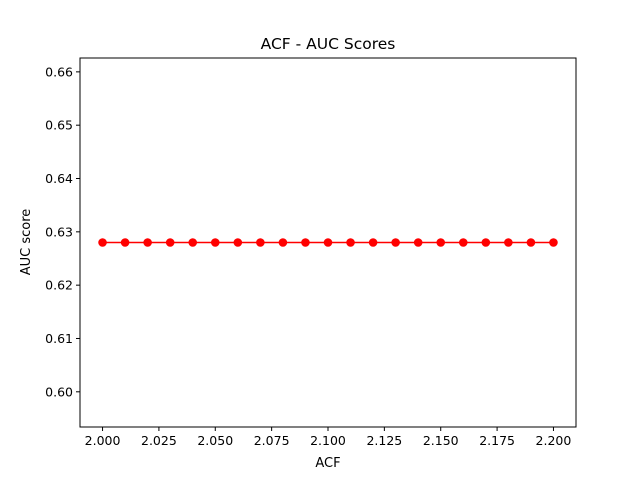 Image resolution: width=640 pixels, height=480 pixels. What do you see at coordinates (441, 440) in the screenshot?
I see `x-tick-label: 2.150` at bounding box center [441, 440].